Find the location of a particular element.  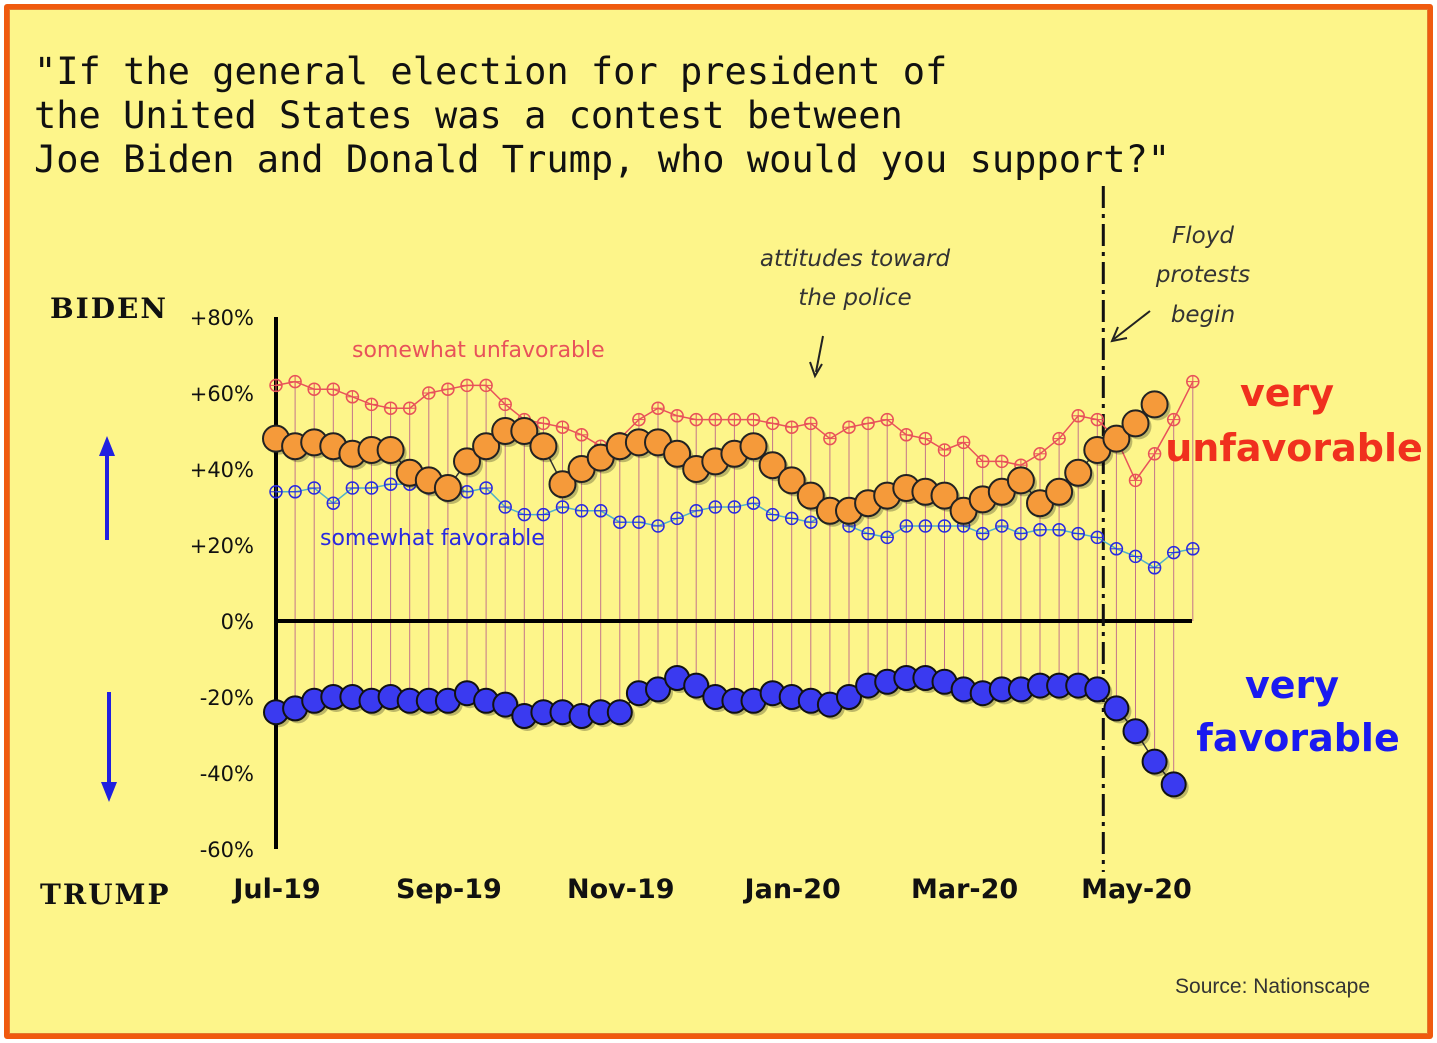

y-tick-label: +60% is located at coordinates (222, 394).